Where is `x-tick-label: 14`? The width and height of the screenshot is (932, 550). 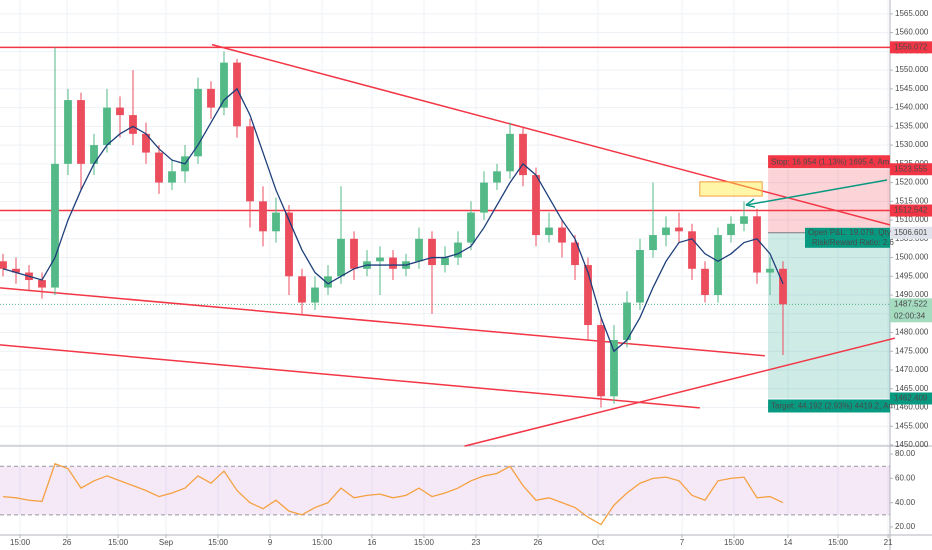
x-tick-label: 14 is located at coordinates (787, 542).